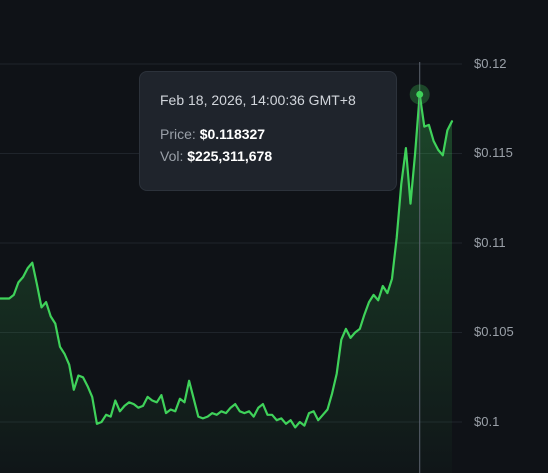 This screenshot has height=473, width=548. I want to click on tooltip-volume-row: Vol: $225,311,678, so click(268, 156).